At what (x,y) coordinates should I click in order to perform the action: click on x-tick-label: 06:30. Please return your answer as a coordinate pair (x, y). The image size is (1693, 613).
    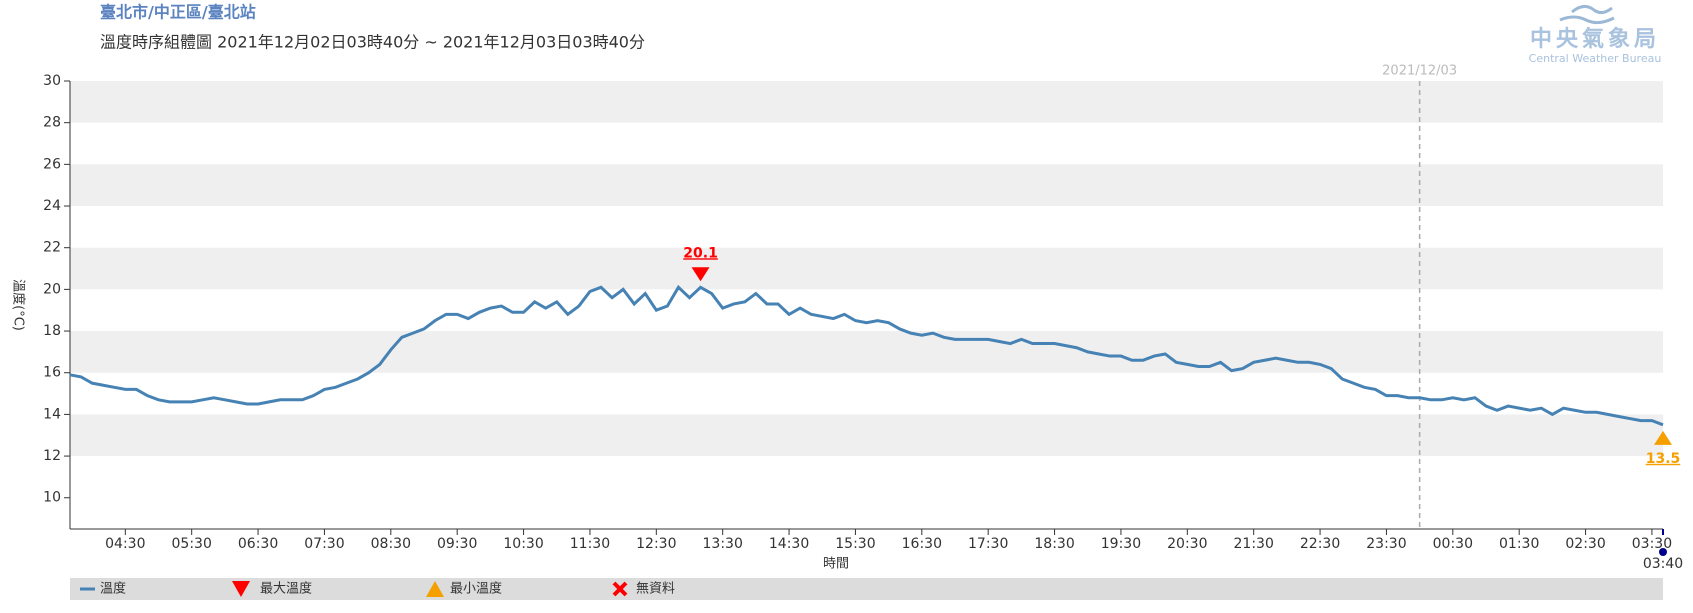
    Looking at the image, I should click on (258, 544).